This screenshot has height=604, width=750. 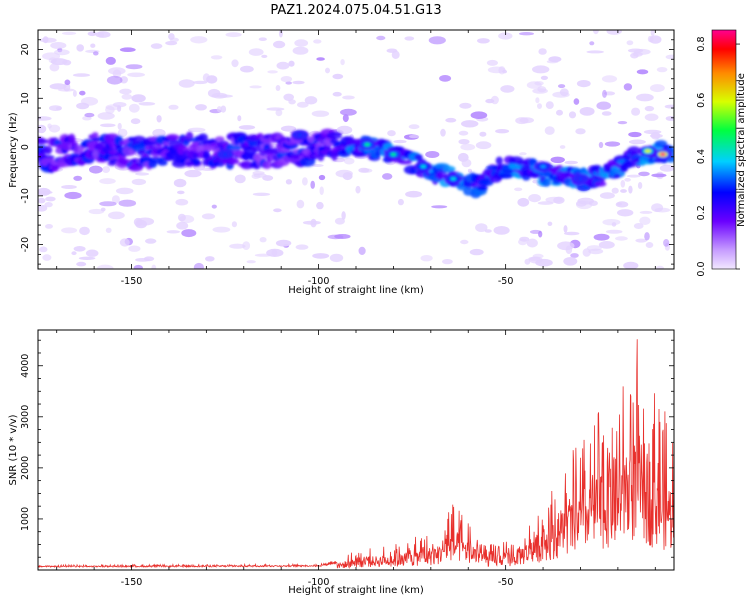 What do you see at coordinates (25, 98) in the screenshot?
I see `y-tick-label: 10` at bounding box center [25, 98].